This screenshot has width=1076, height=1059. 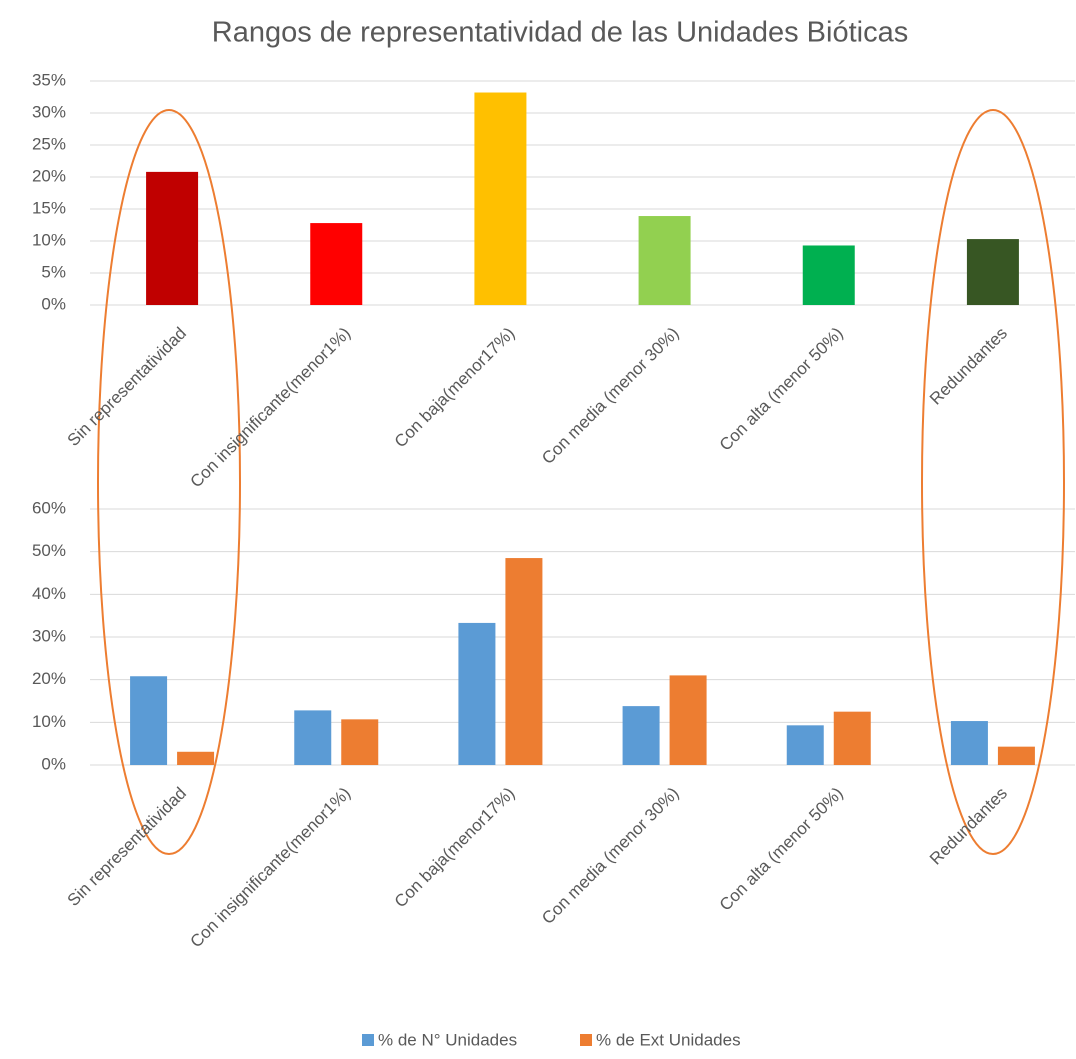 I want to click on y-tick-label: 25%, so click(x=49, y=143).